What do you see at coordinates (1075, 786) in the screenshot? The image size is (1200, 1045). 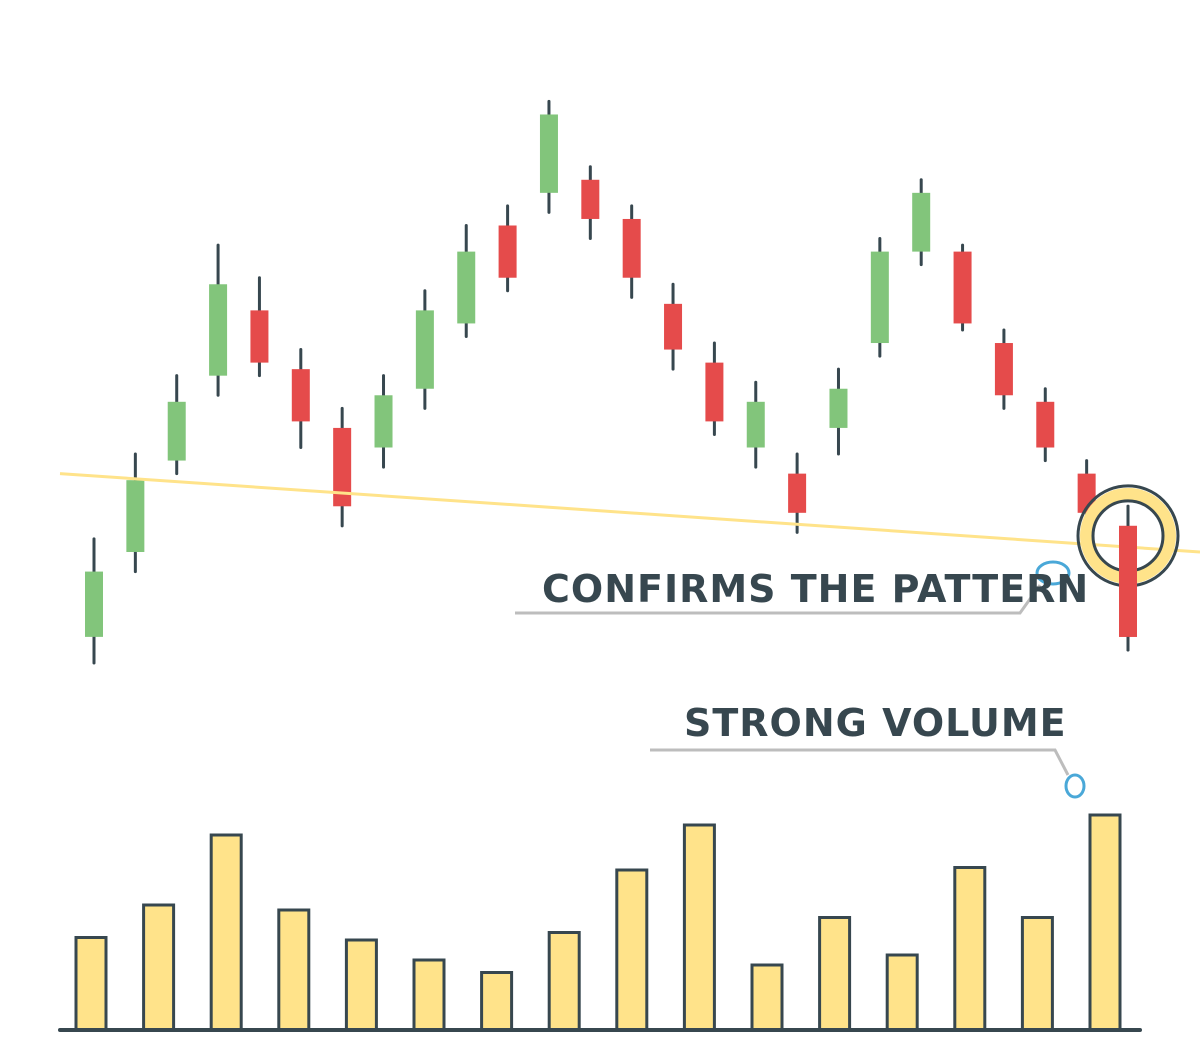 I see `volume-marker-dot` at bounding box center [1075, 786].